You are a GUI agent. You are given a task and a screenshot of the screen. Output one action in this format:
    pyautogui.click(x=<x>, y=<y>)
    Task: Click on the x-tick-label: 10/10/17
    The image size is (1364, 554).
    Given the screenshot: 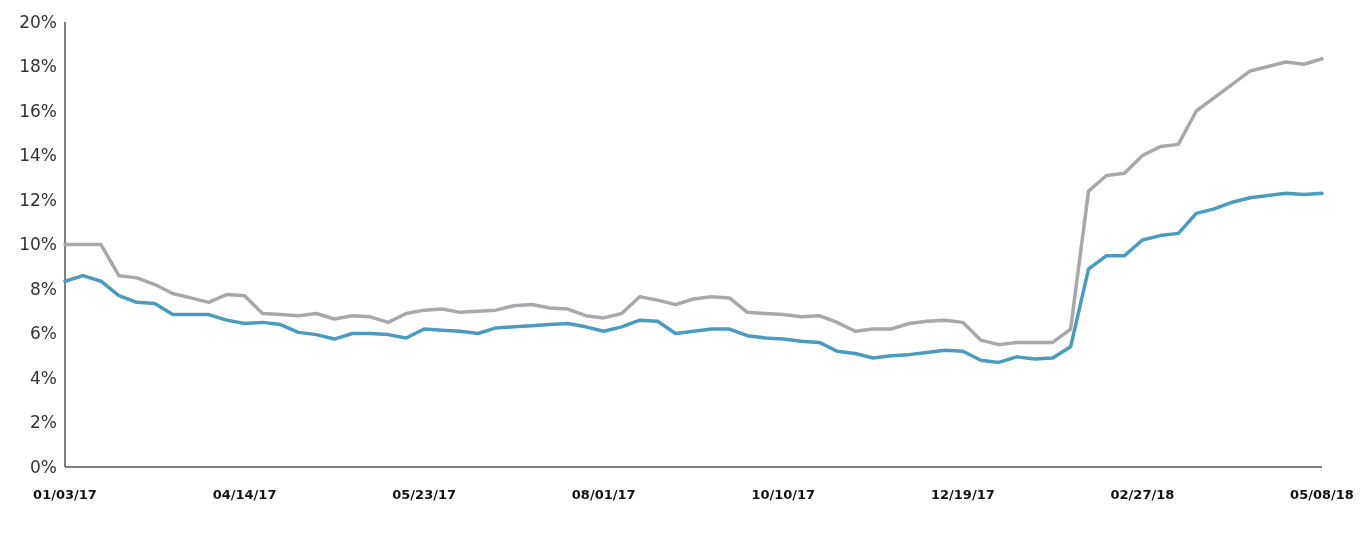 What is the action you would take?
    pyautogui.click(x=783, y=494)
    